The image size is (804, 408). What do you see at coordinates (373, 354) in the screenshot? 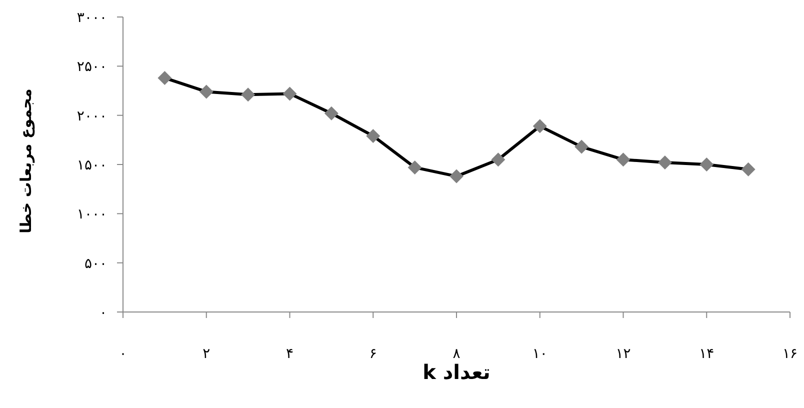
I see `x-tick-label: ۶` at bounding box center [373, 354].